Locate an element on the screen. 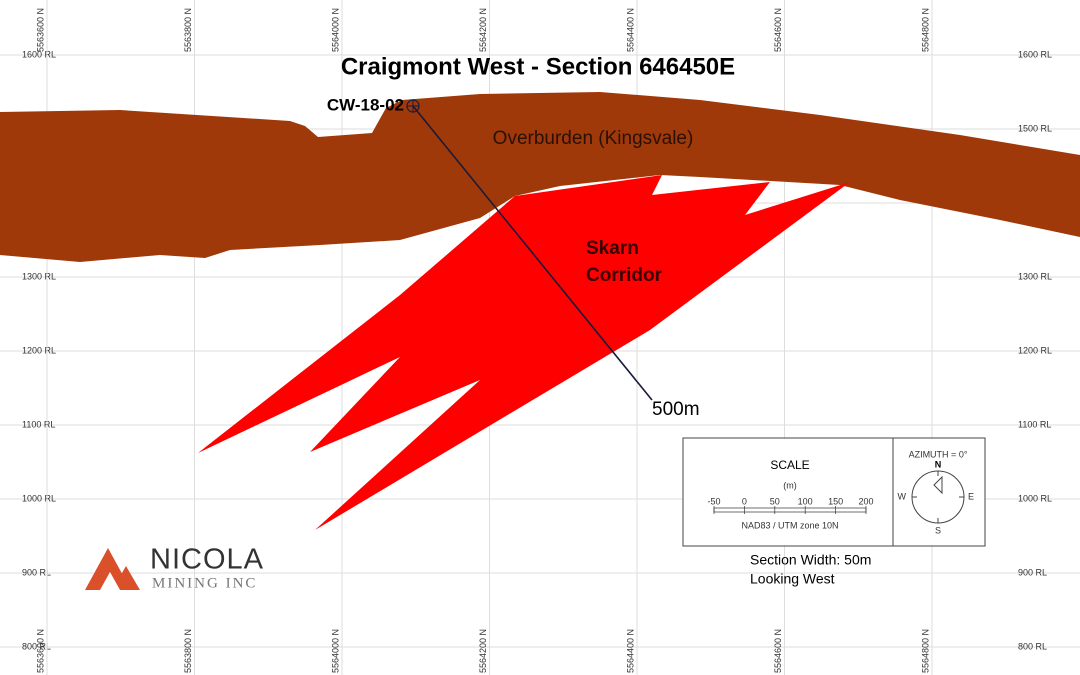  scale-bar-body is located at coordinates (790, 510).